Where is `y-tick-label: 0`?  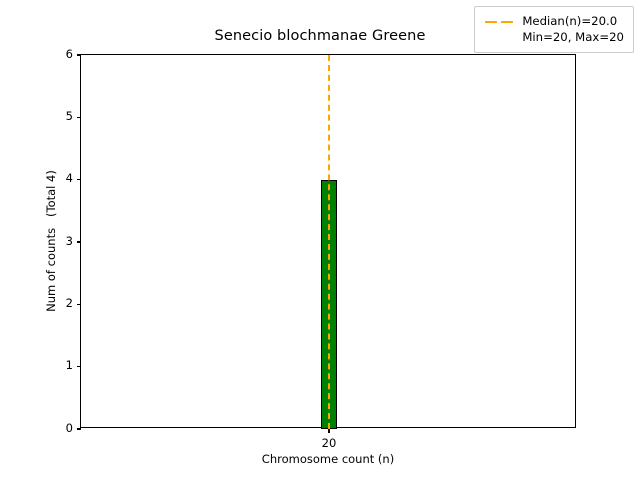 y-tick-label: 0 is located at coordinates (69, 427).